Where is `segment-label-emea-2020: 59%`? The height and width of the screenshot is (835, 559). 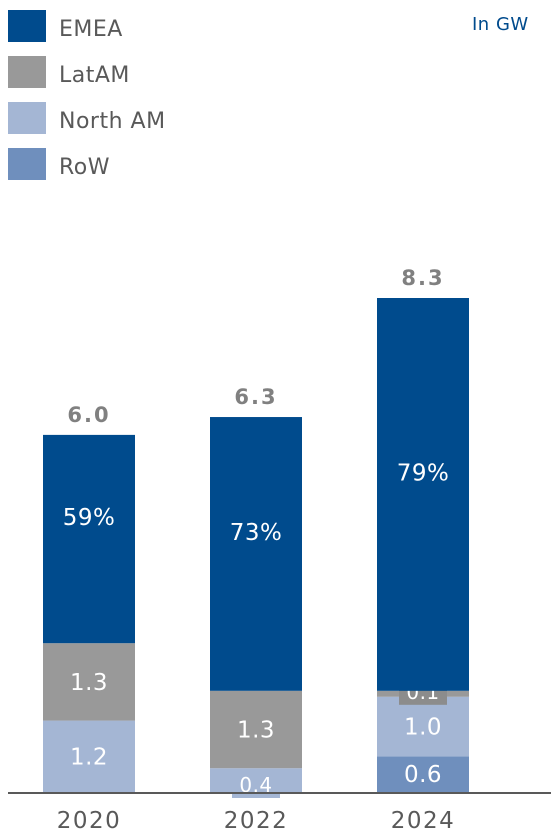 segment-label-emea-2020: 59% is located at coordinates (89, 518).